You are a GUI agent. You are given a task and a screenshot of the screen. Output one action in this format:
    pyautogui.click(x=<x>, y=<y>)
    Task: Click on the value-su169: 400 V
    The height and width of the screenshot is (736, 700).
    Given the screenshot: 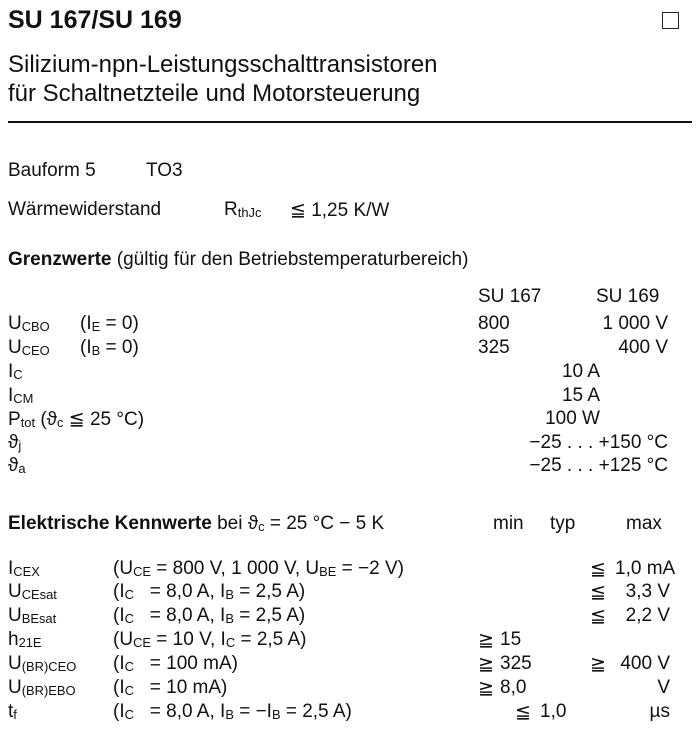 What is the action you would take?
    pyautogui.click(x=643, y=347)
    